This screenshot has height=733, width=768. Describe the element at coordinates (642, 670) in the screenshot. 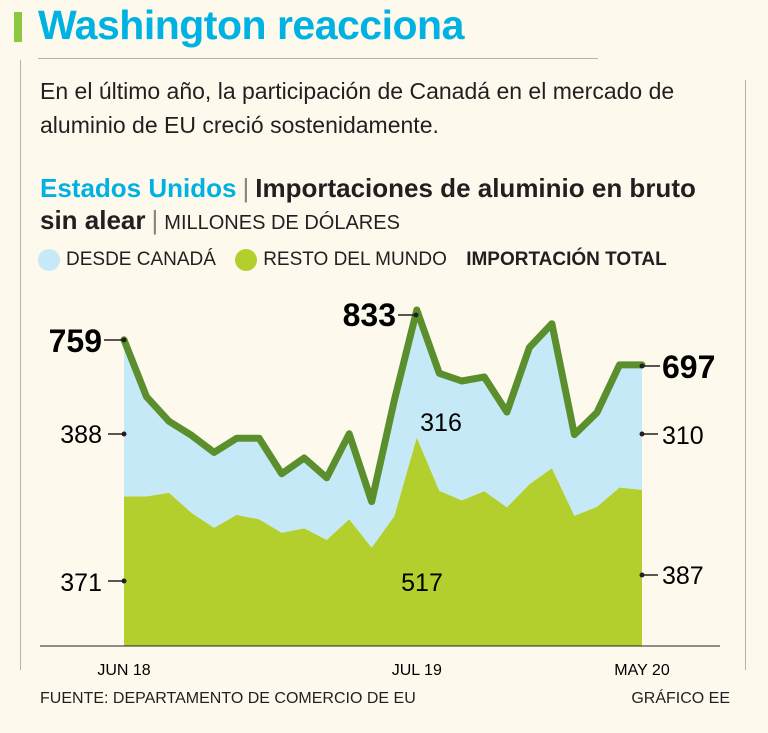

I see `x-tick-label: MAY 20` at that location.